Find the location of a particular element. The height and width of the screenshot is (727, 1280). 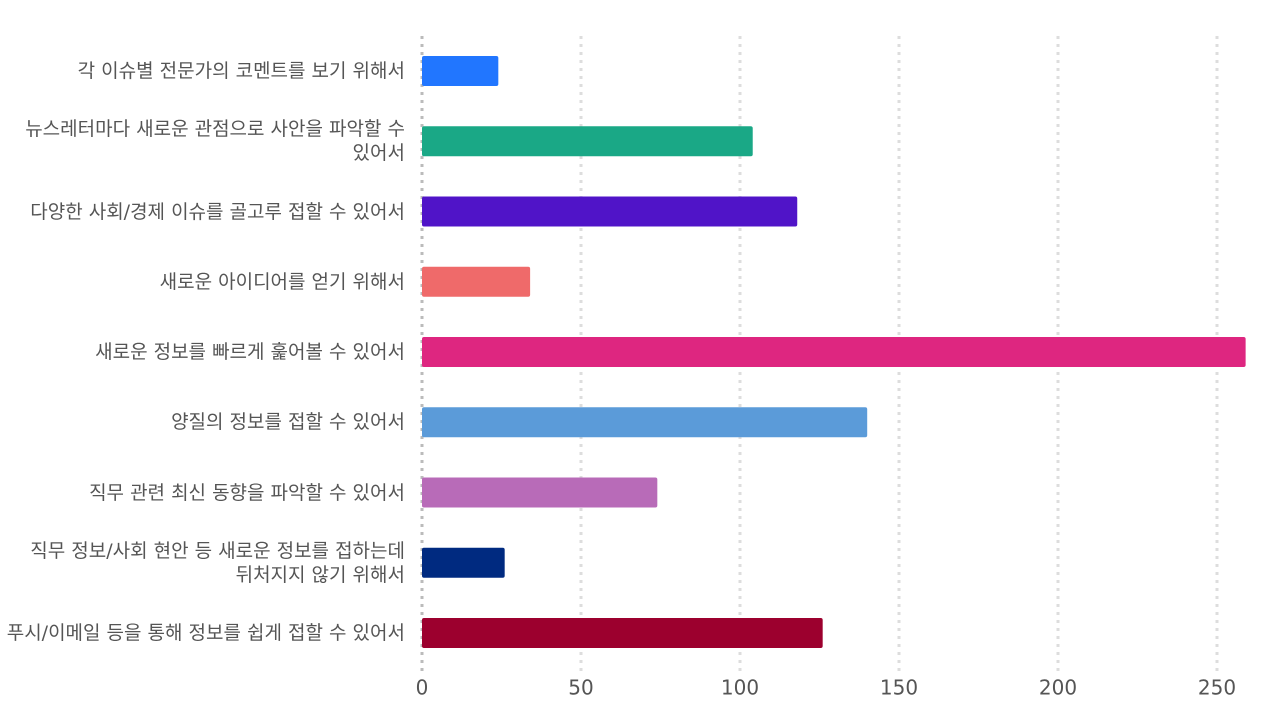

y-tick-label: 뉴스레터마다 새로운 관점으로 사안을 파악할 수 있어서 is located at coordinates (215, 141).